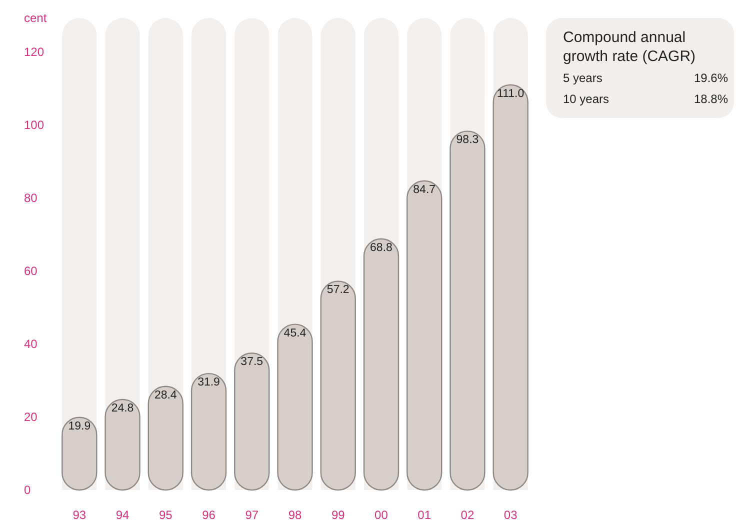 This screenshot has width=740, height=525. I want to click on text: 10 years, so click(586, 99).